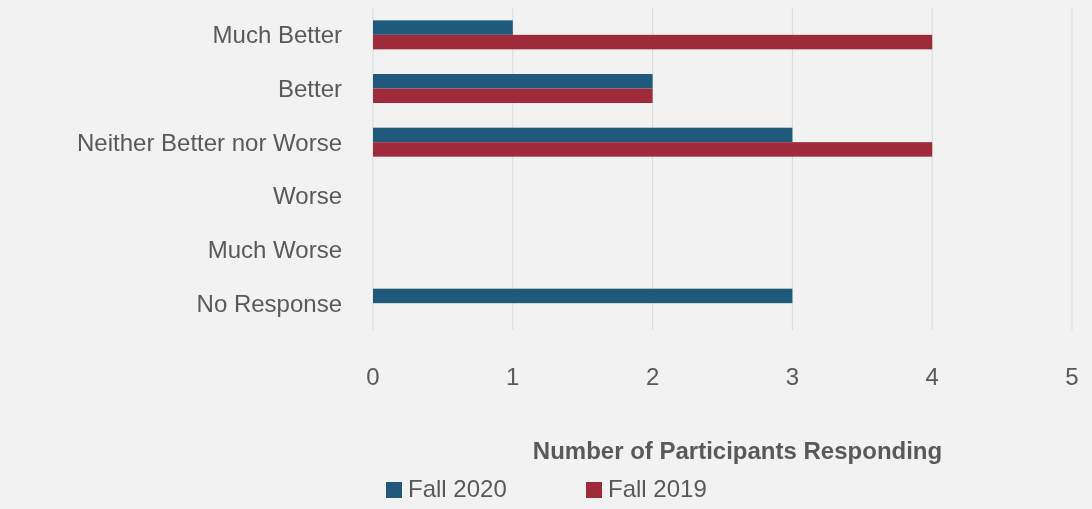 The width and height of the screenshot is (1092, 509). Describe the element at coordinates (307, 196) in the screenshot. I see `y-tick-label: Worse` at that location.